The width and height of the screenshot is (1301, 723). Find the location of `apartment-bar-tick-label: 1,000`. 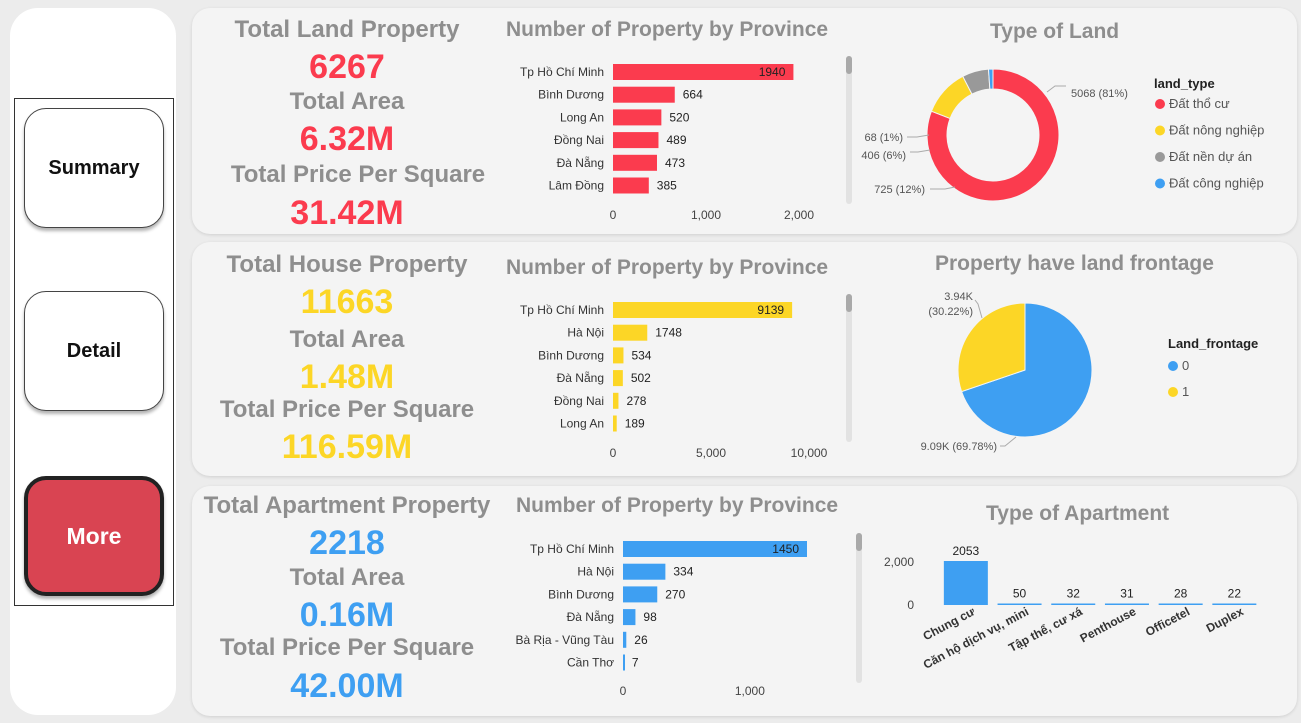

apartment-bar-tick-label: 1,000 is located at coordinates (750, 691).